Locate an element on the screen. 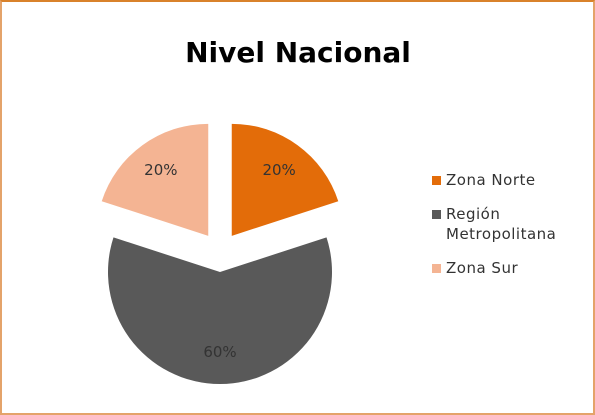 Image resolution: width=595 pixels, height=415 pixels. chart-title: Nivel Nacional is located at coordinates (298, 52).